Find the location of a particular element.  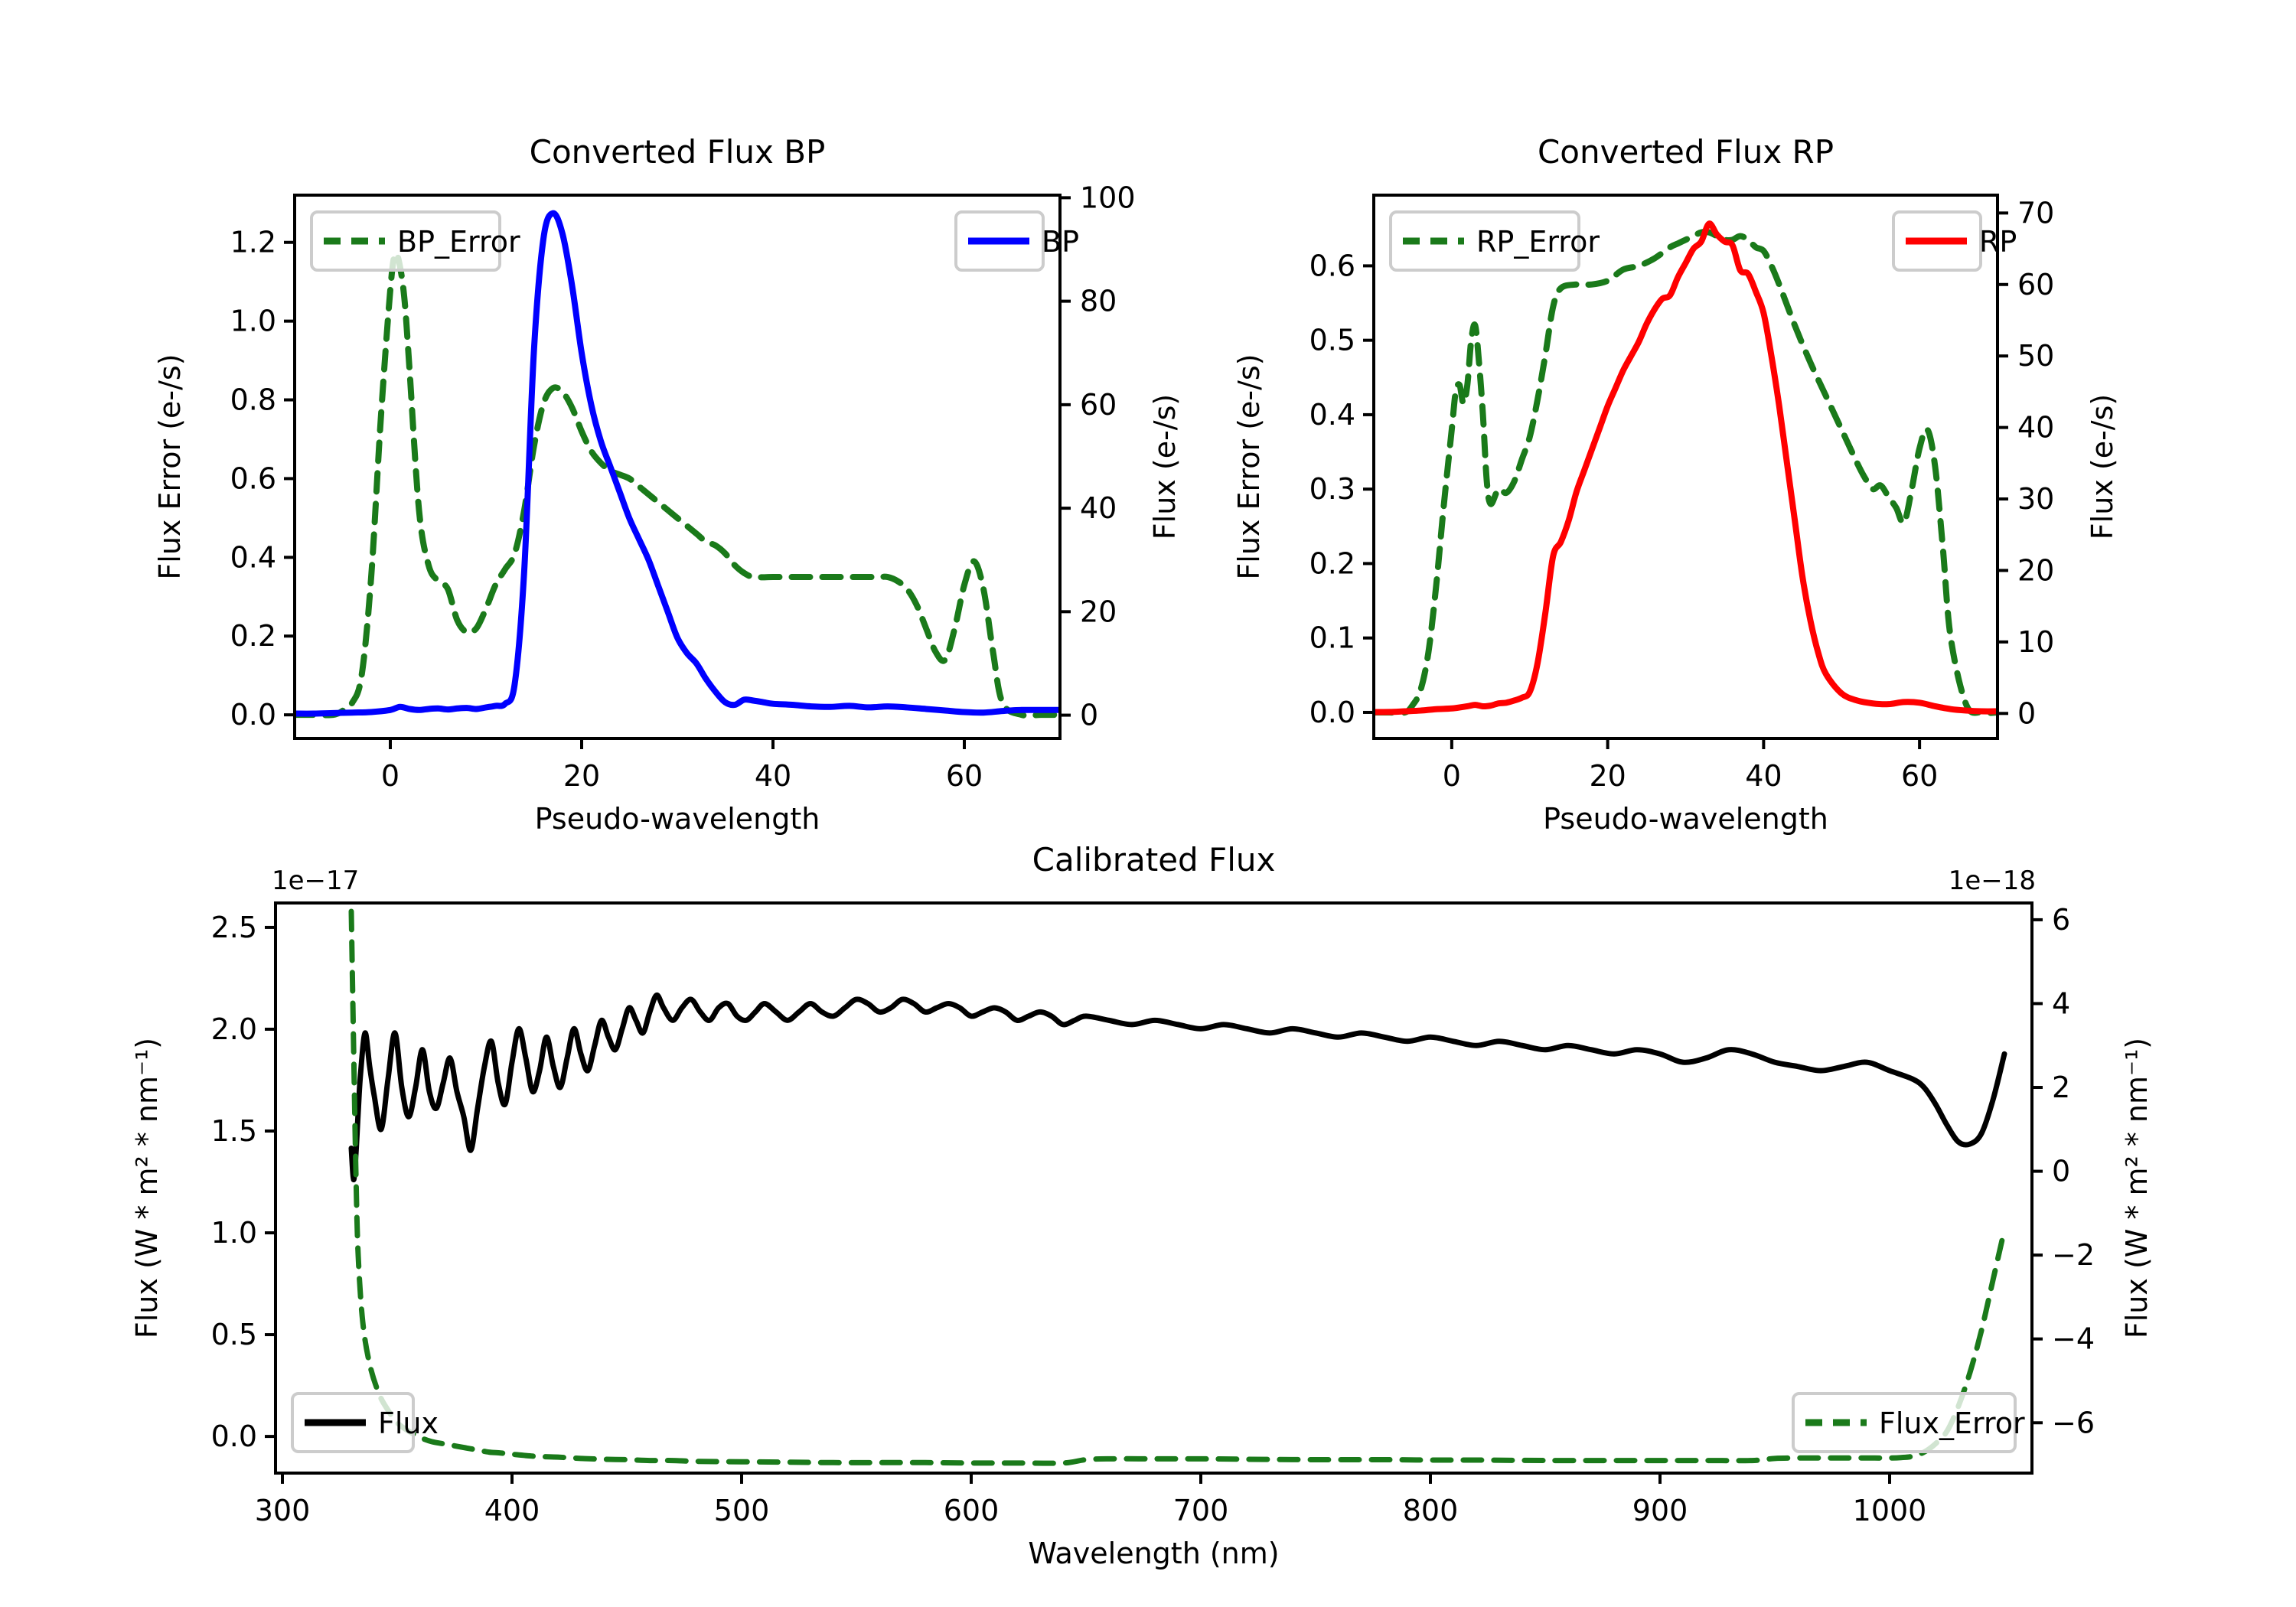

x-tick-label: 700 is located at coordinates (1201, 1510).